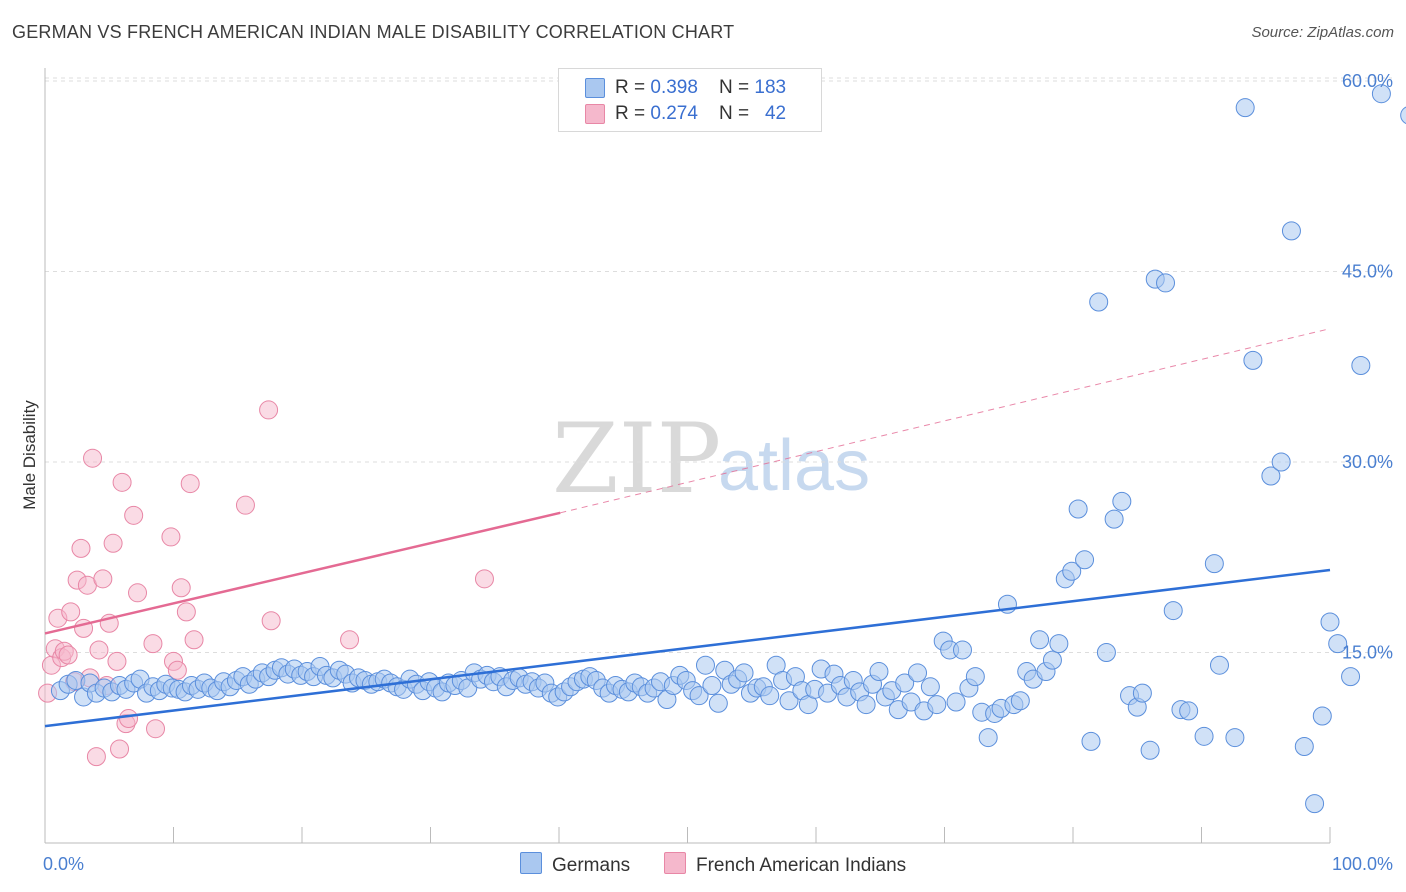 The image size is (1406, 892). I want to click on legend-swatch-pink, so click(595, 114).